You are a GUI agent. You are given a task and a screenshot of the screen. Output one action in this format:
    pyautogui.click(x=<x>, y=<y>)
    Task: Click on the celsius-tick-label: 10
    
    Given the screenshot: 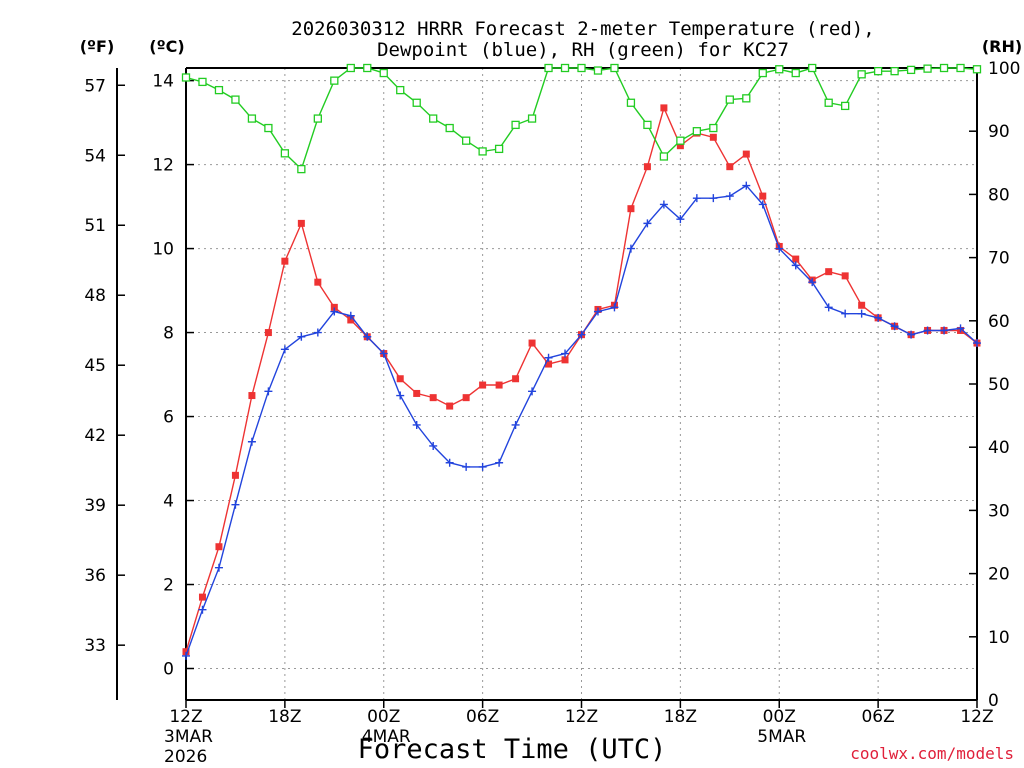 What is the action you would take?
    pyautogui.click(x=163, y=250)
    